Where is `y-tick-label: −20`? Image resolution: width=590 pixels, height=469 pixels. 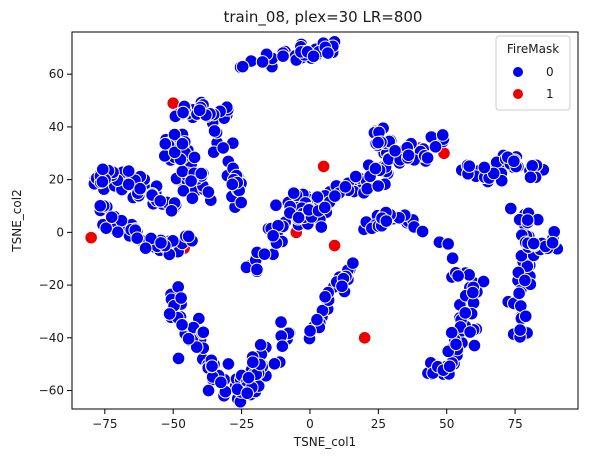
y-tick-label: −20 is located at coordinates (51, 285).